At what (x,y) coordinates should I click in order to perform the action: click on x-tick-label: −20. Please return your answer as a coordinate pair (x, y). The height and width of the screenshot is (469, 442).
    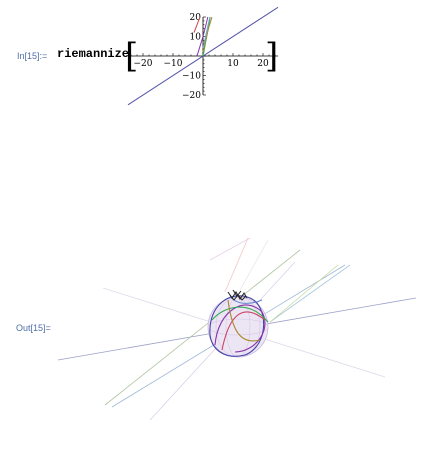
    Looking at the image, I should click on (143, 64).